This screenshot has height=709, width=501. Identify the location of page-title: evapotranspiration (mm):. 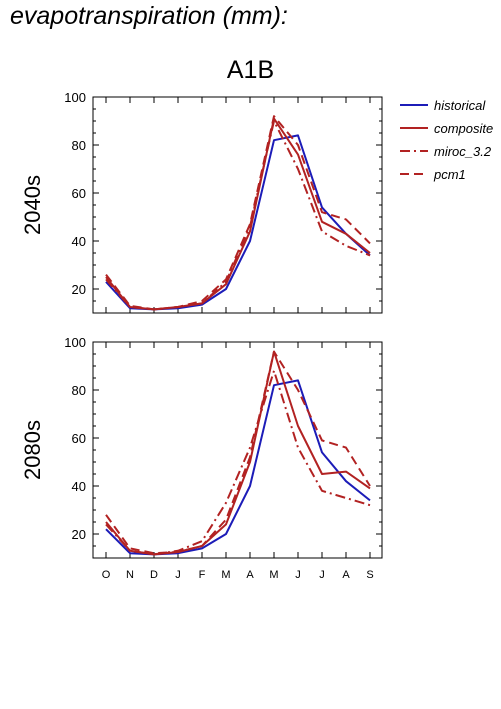
(149, 16).